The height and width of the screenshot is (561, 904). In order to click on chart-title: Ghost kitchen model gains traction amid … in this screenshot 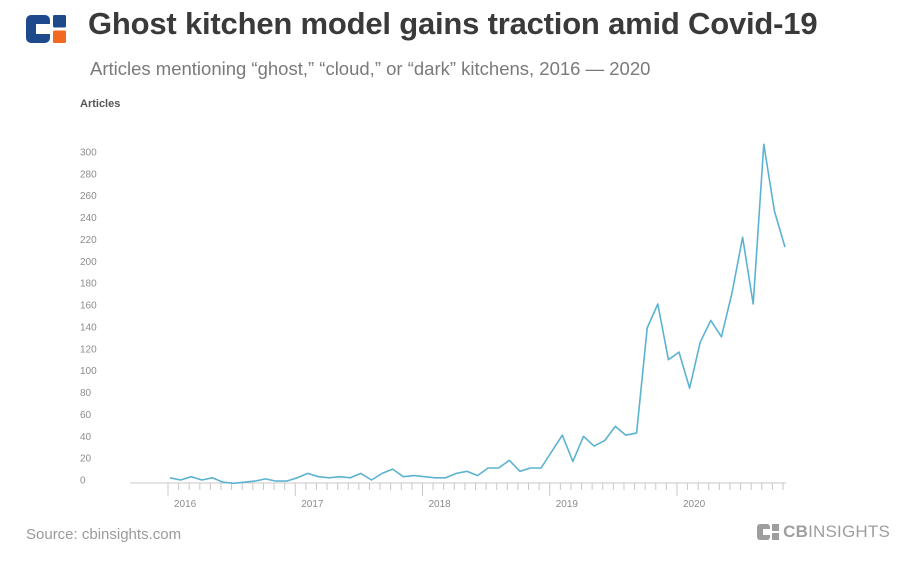, I will do `click(453, 23)`.